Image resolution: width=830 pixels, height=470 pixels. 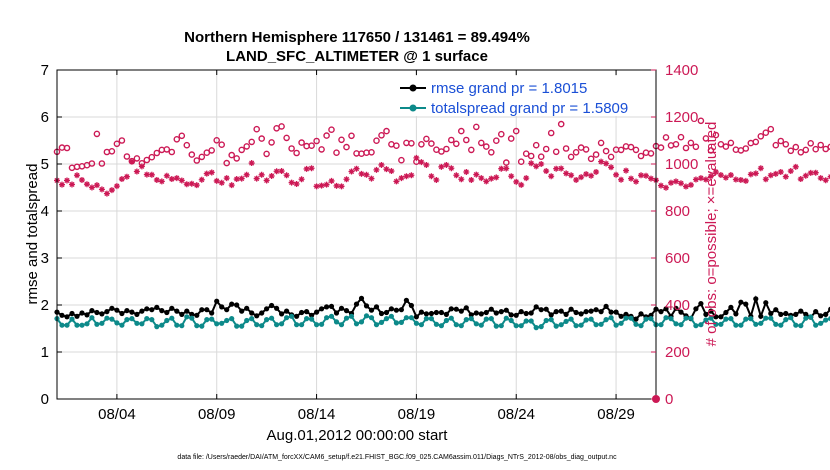 I want to click on y-tick-label-left-3: 3, so click(x=45, y=258).